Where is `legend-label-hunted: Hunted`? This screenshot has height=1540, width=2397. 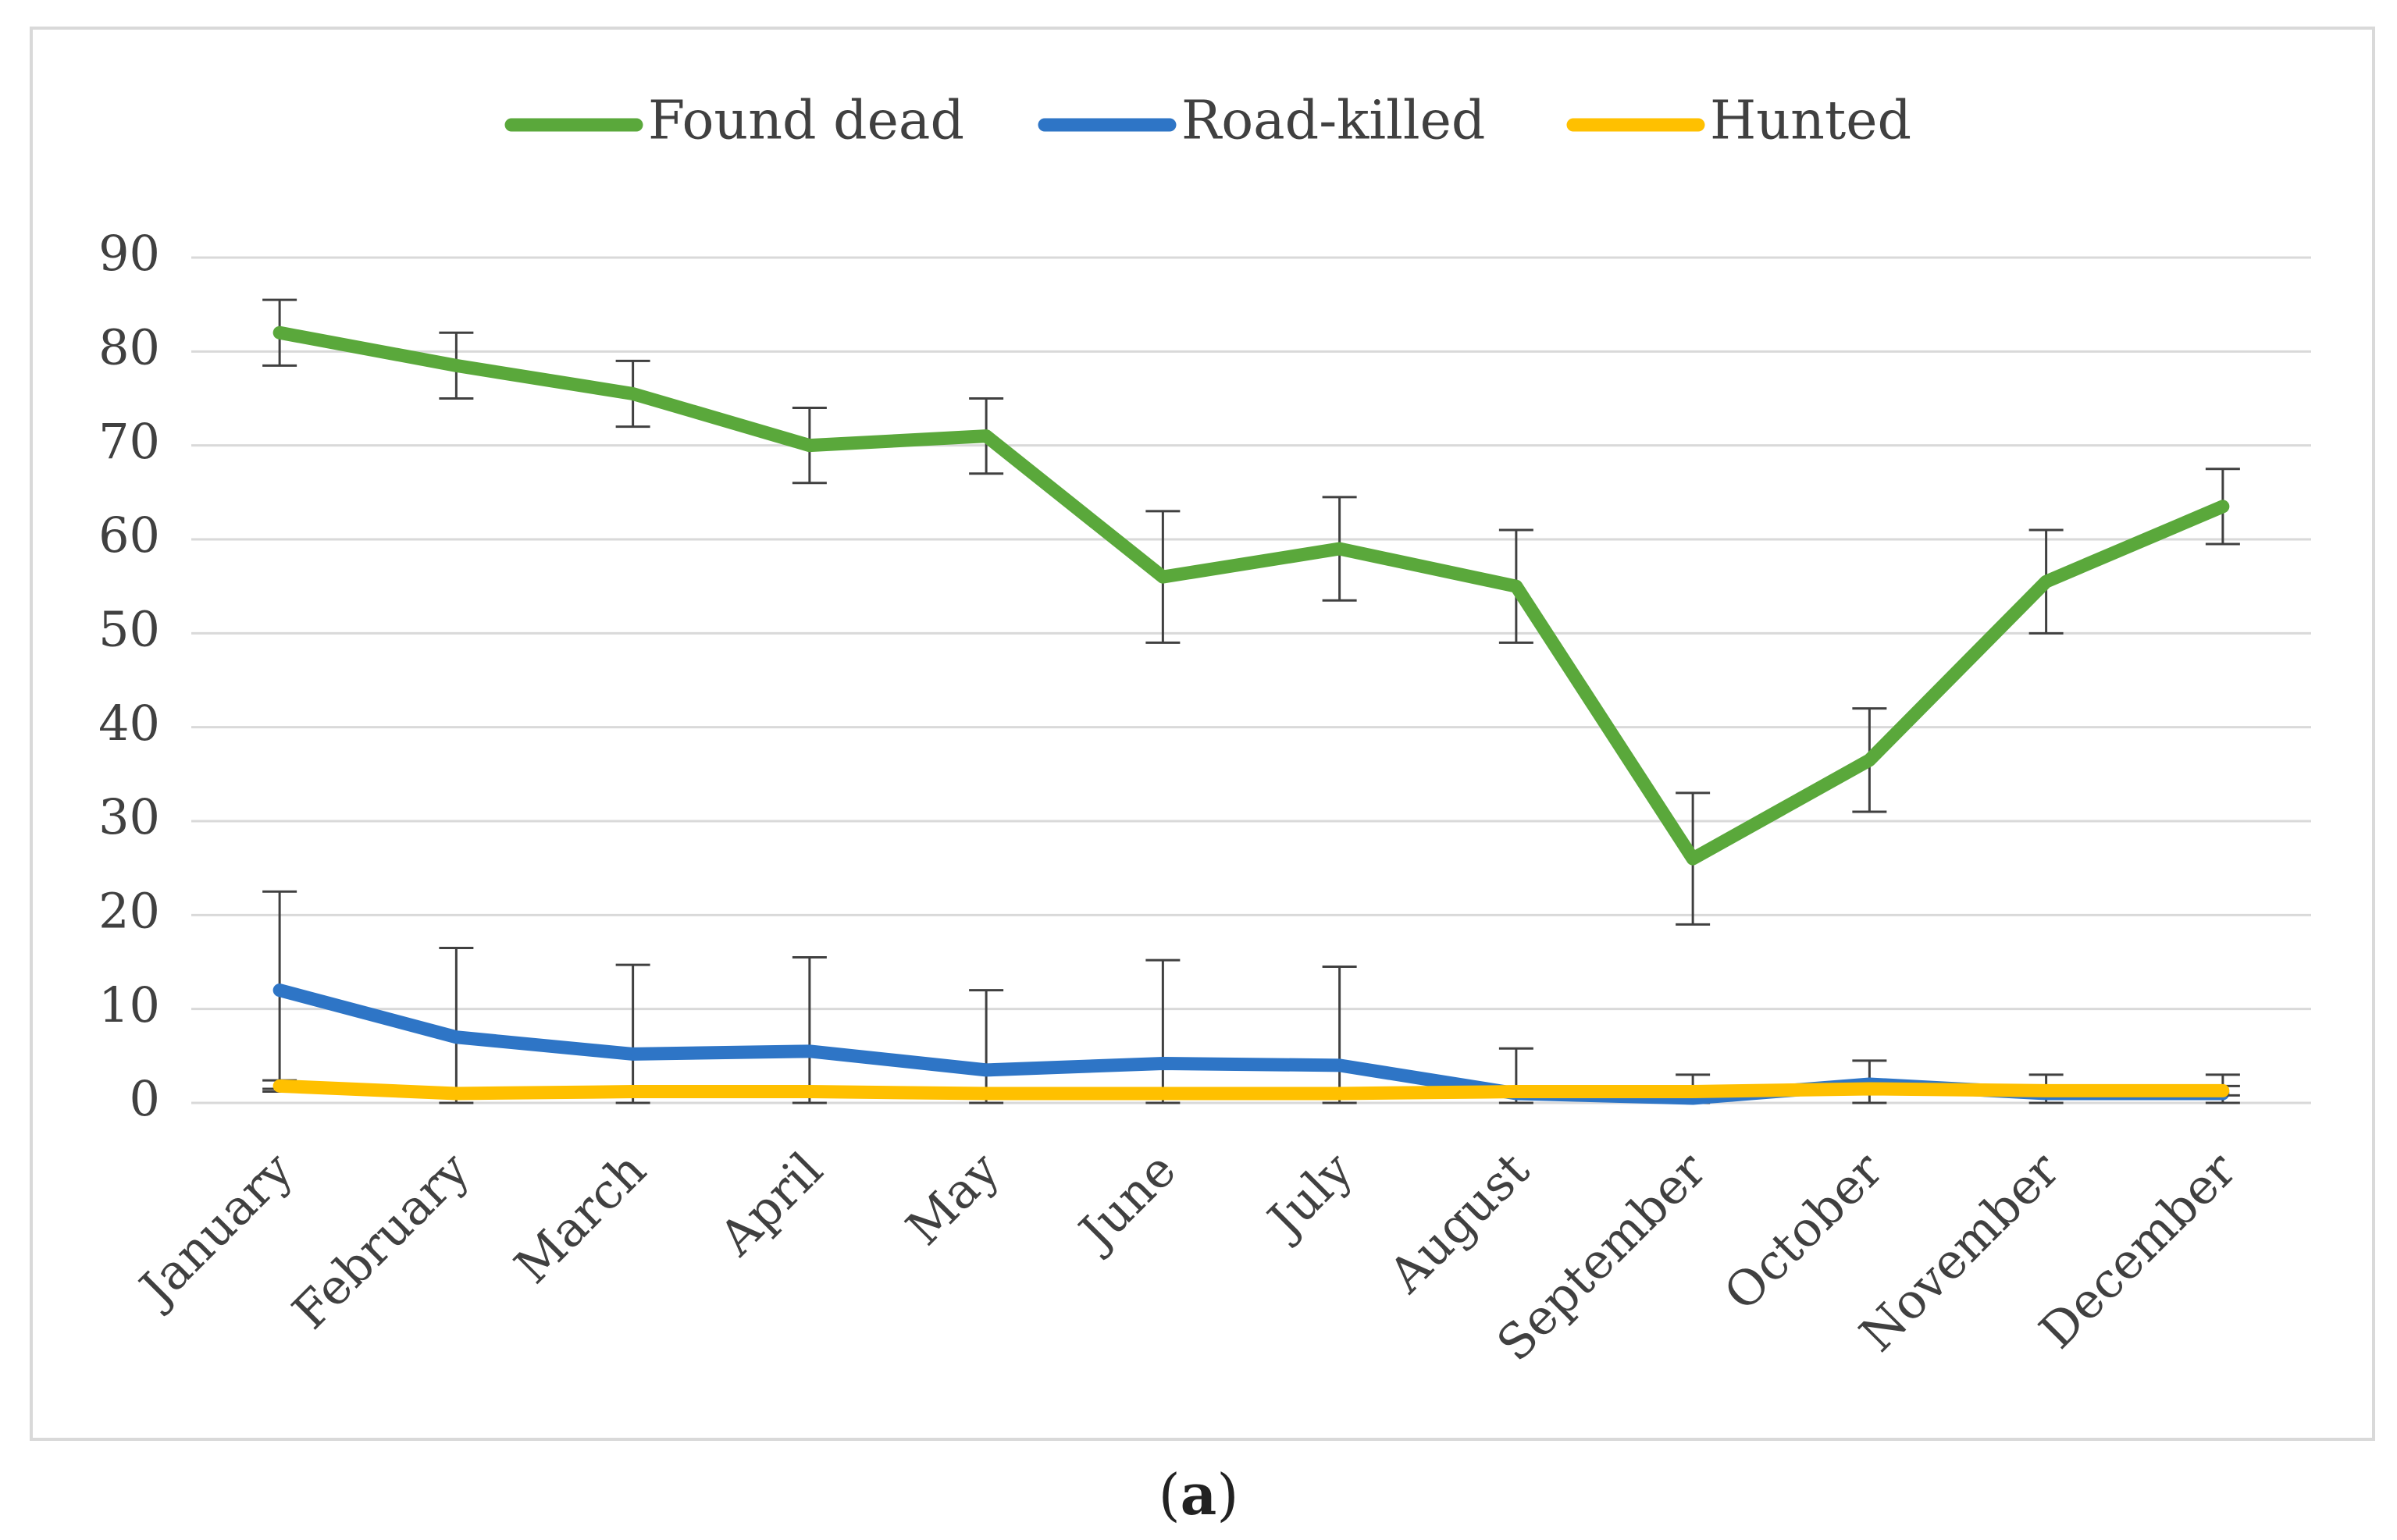
legend-label-hunted: Hunted is located at coordinates (1810, 121).